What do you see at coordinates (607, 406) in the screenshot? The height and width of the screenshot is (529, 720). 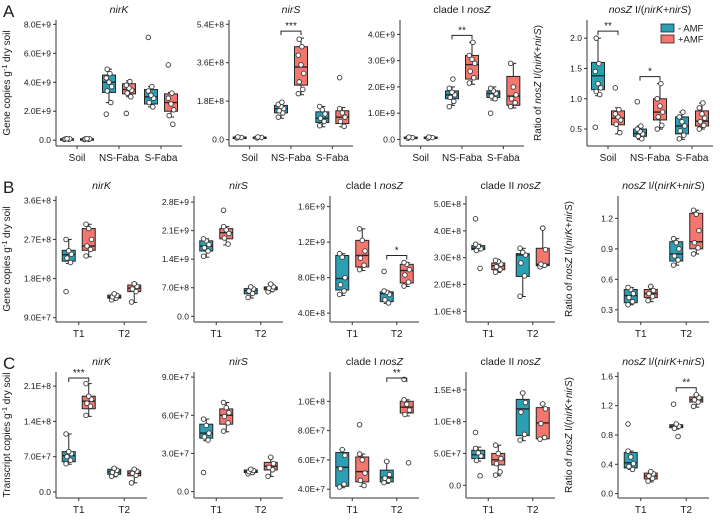 I see `y-tick-label: 1.2` at bounding box center [607, 406].